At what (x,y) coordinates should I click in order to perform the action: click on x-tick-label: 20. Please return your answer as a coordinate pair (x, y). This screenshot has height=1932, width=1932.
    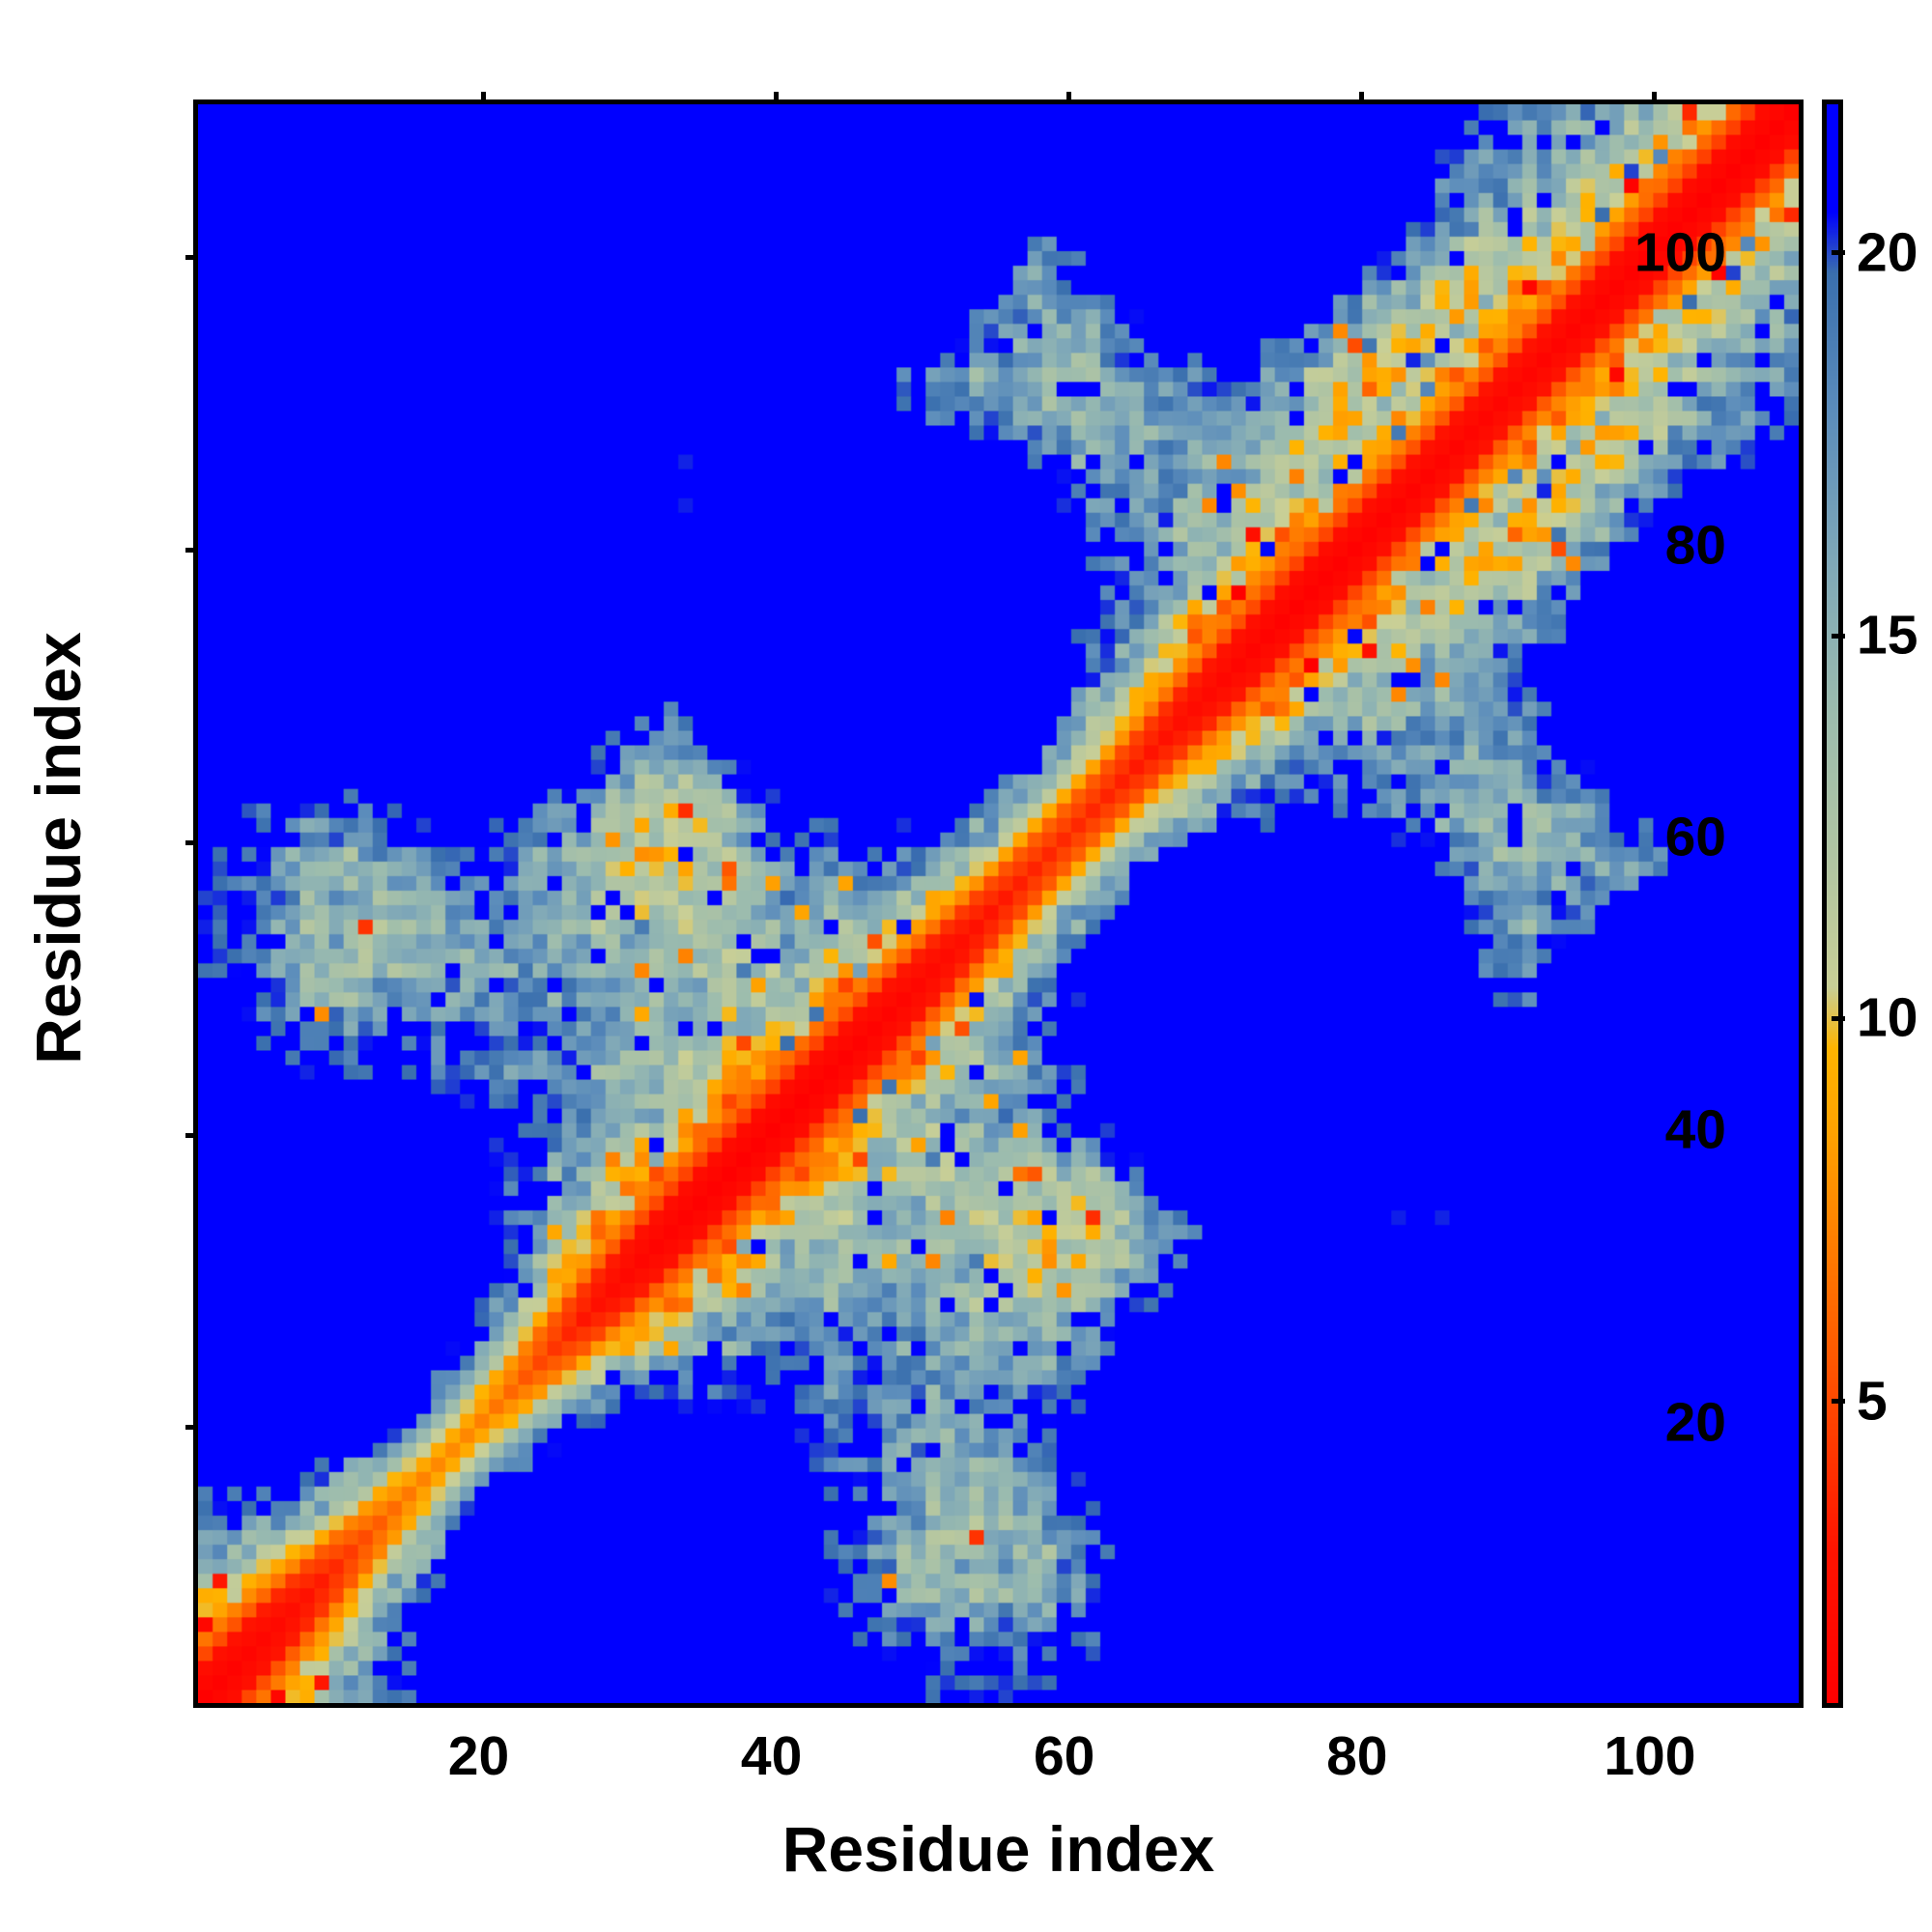
    Looking at the image, I should click on (478, 1756).